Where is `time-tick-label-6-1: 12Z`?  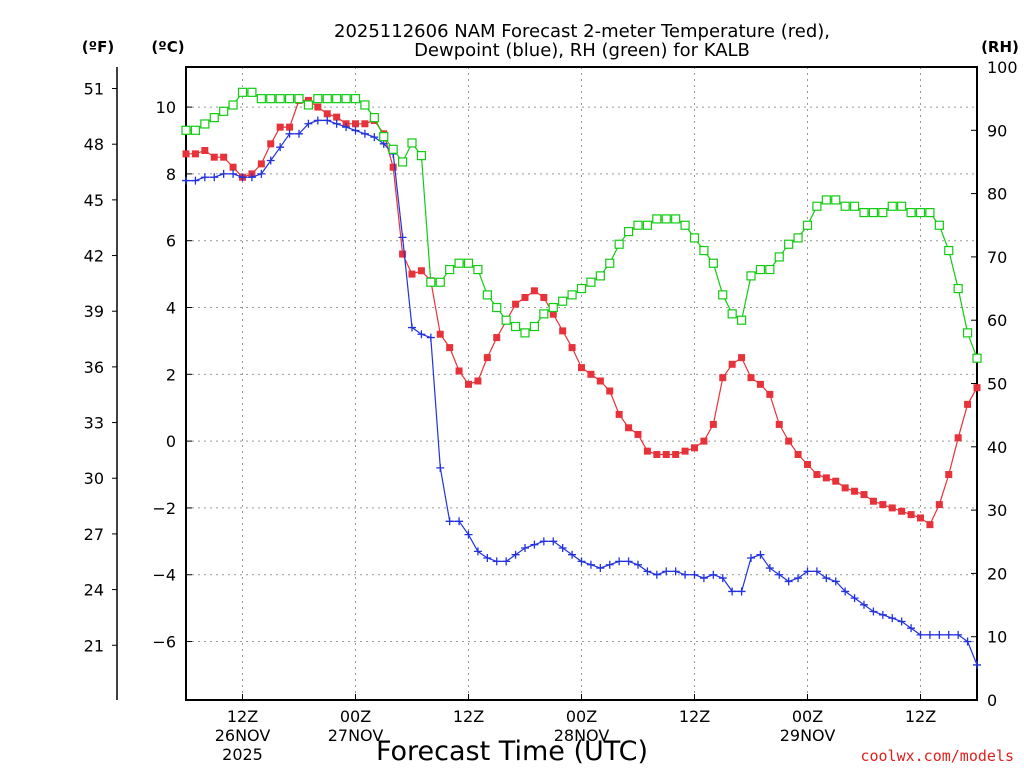 time-tick-label-6-1: 12Z is located at coordinates (920, 716).